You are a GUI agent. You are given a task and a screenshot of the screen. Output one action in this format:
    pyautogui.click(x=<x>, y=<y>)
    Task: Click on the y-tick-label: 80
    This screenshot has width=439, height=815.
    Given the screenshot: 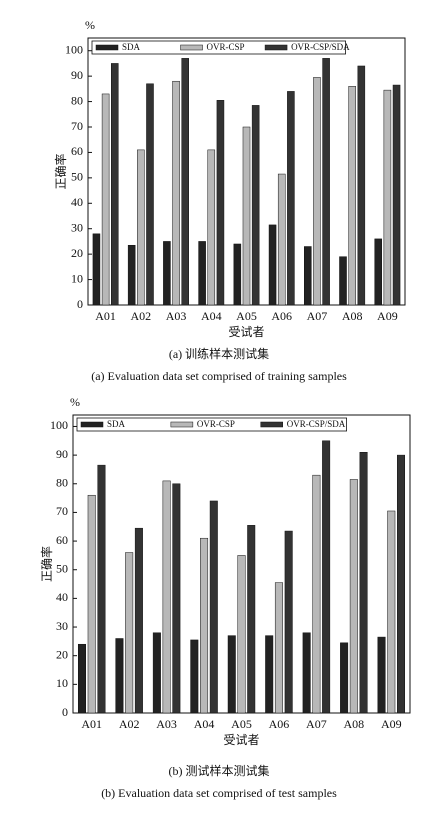 What is the action you would take?
    pyautogui.click(x=77, y=100)
    